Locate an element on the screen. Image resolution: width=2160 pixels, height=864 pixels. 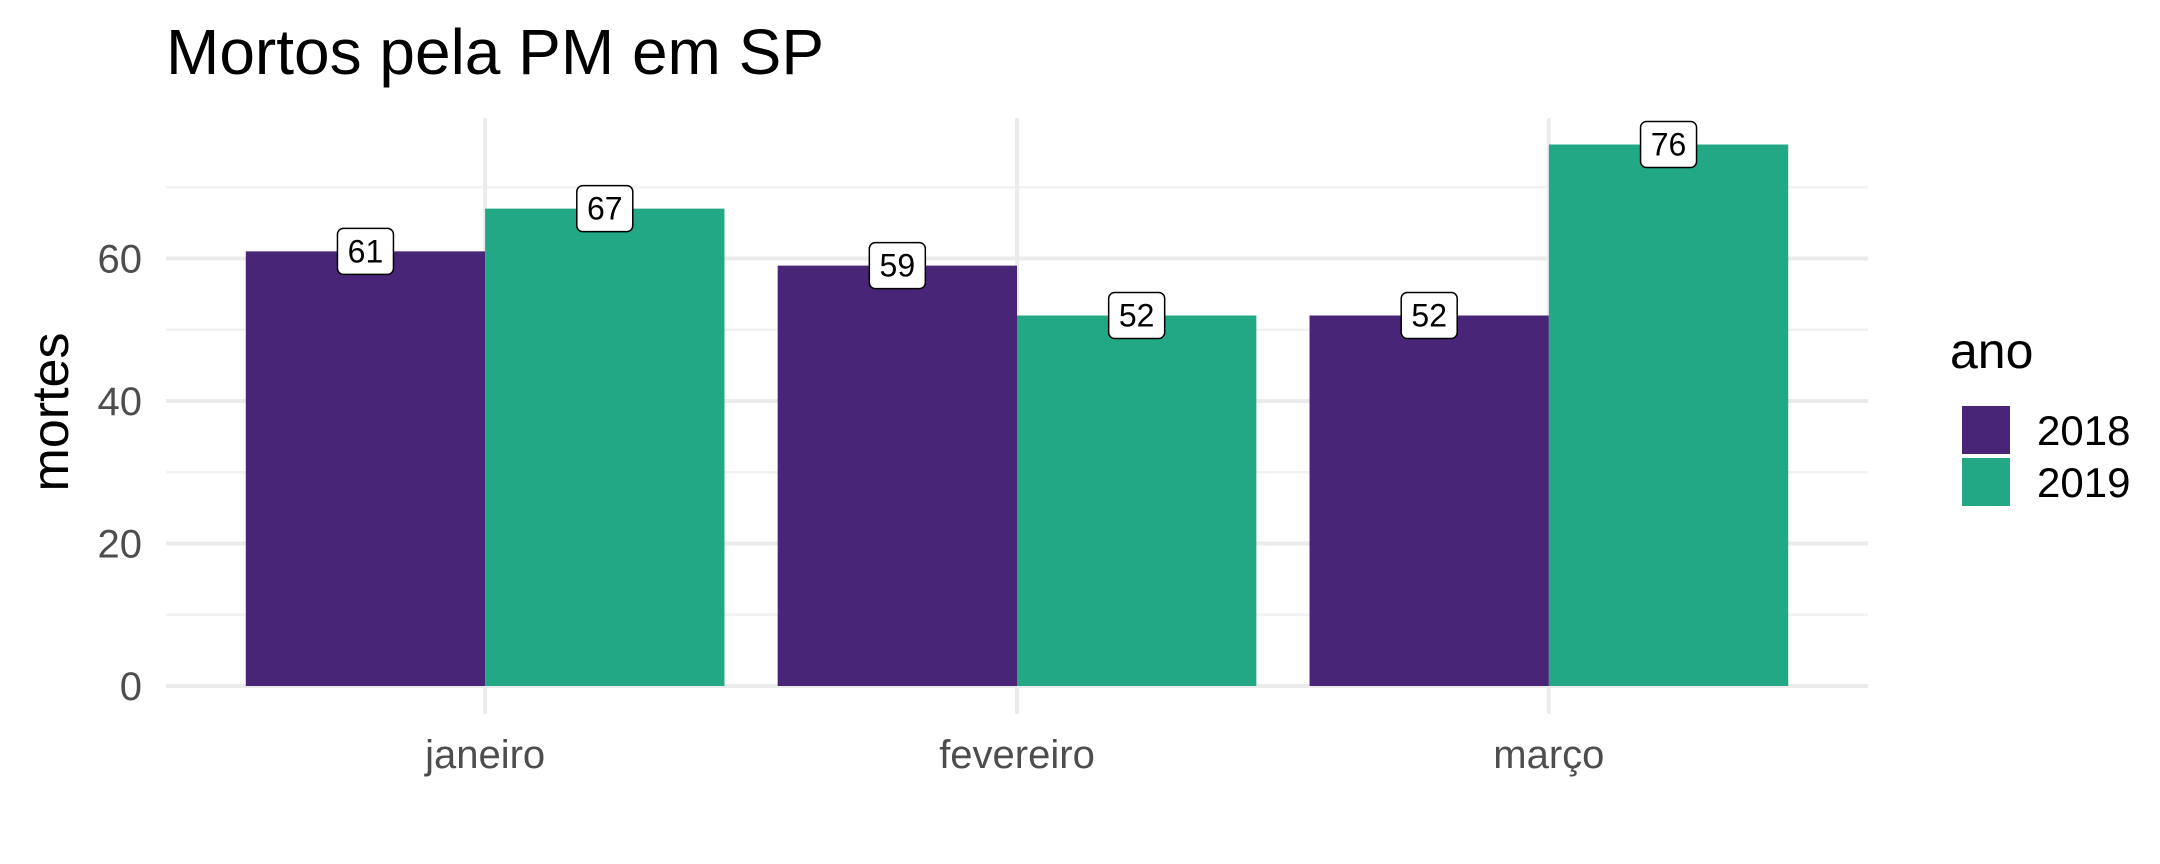
data-label-2018-março: 52 is located at coordinates (1429, 315).